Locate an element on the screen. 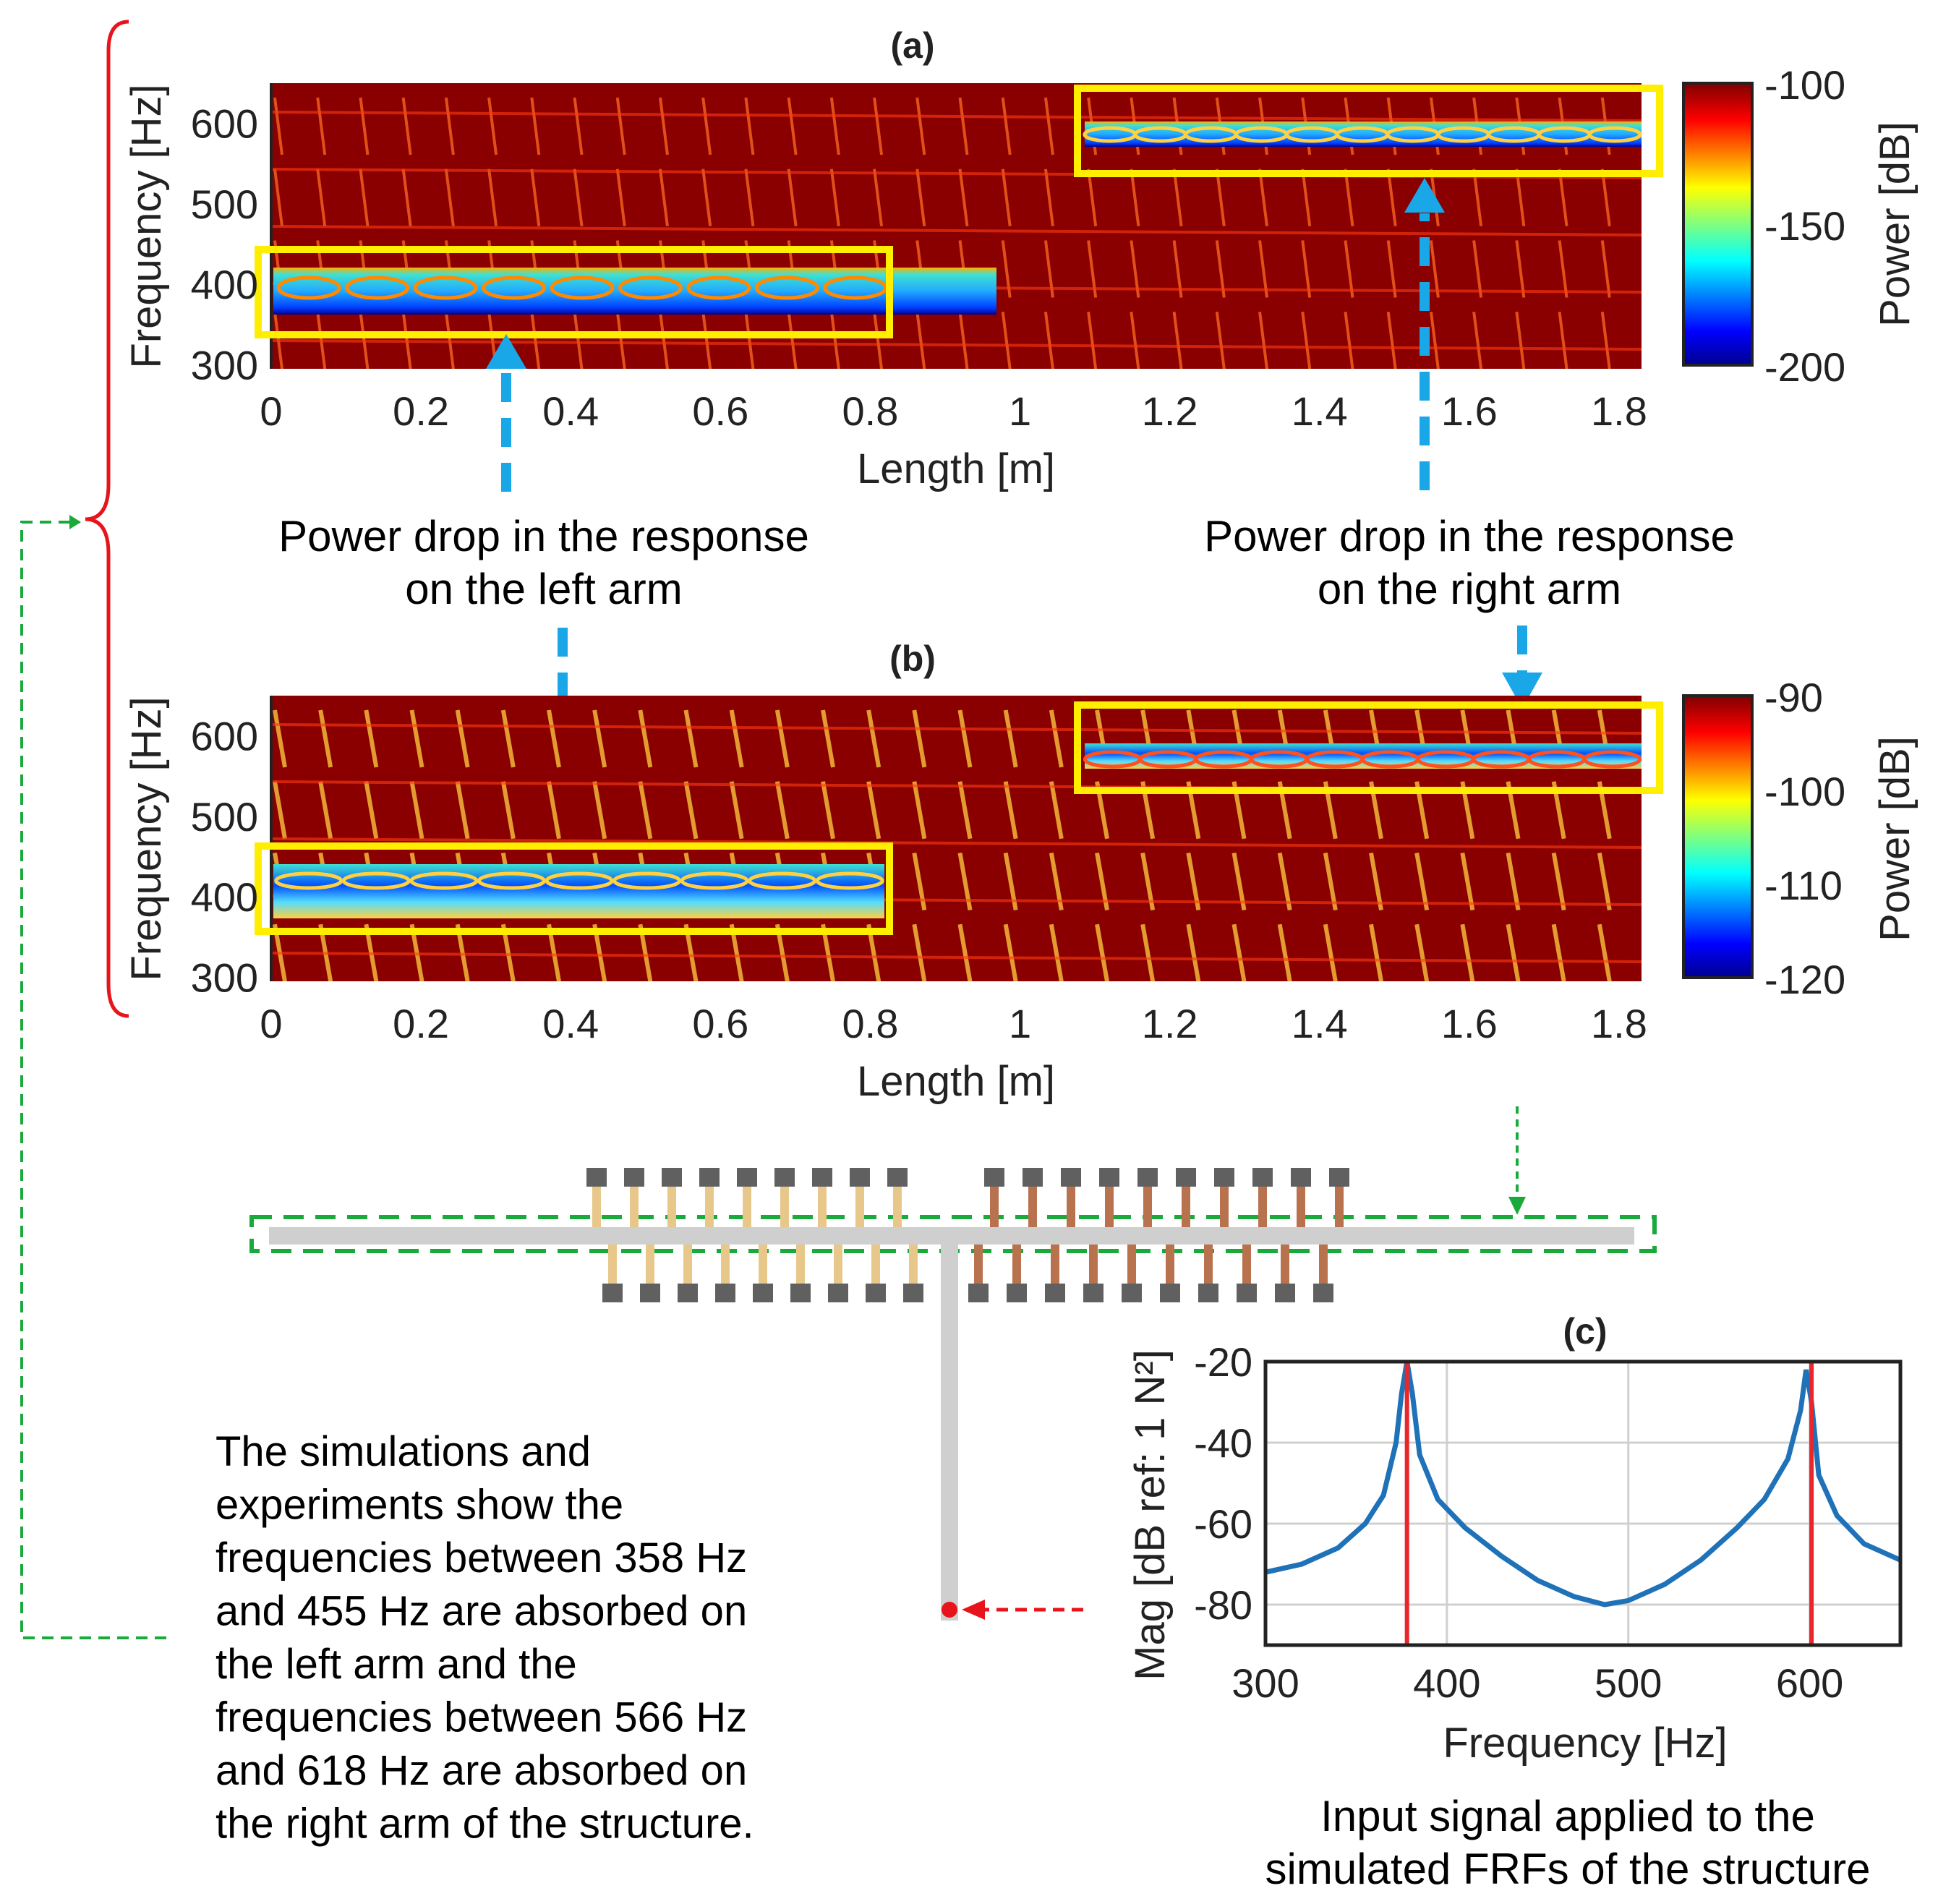  green-arrowhead-icon is located at coordinates (1517, 1206).